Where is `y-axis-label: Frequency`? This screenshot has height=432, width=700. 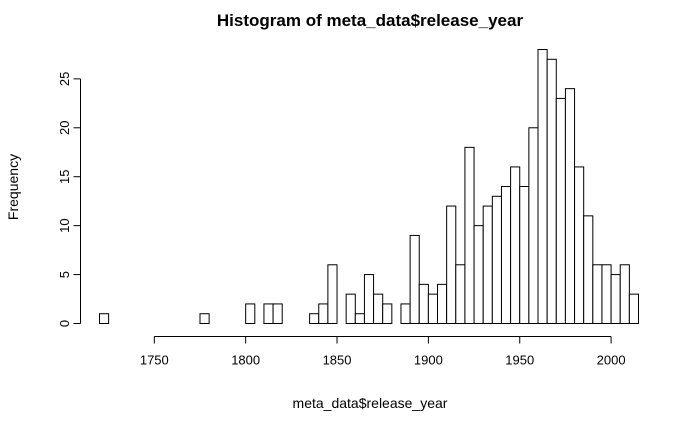 y-axis-label: Frequency is located at coordinates (13, 187).